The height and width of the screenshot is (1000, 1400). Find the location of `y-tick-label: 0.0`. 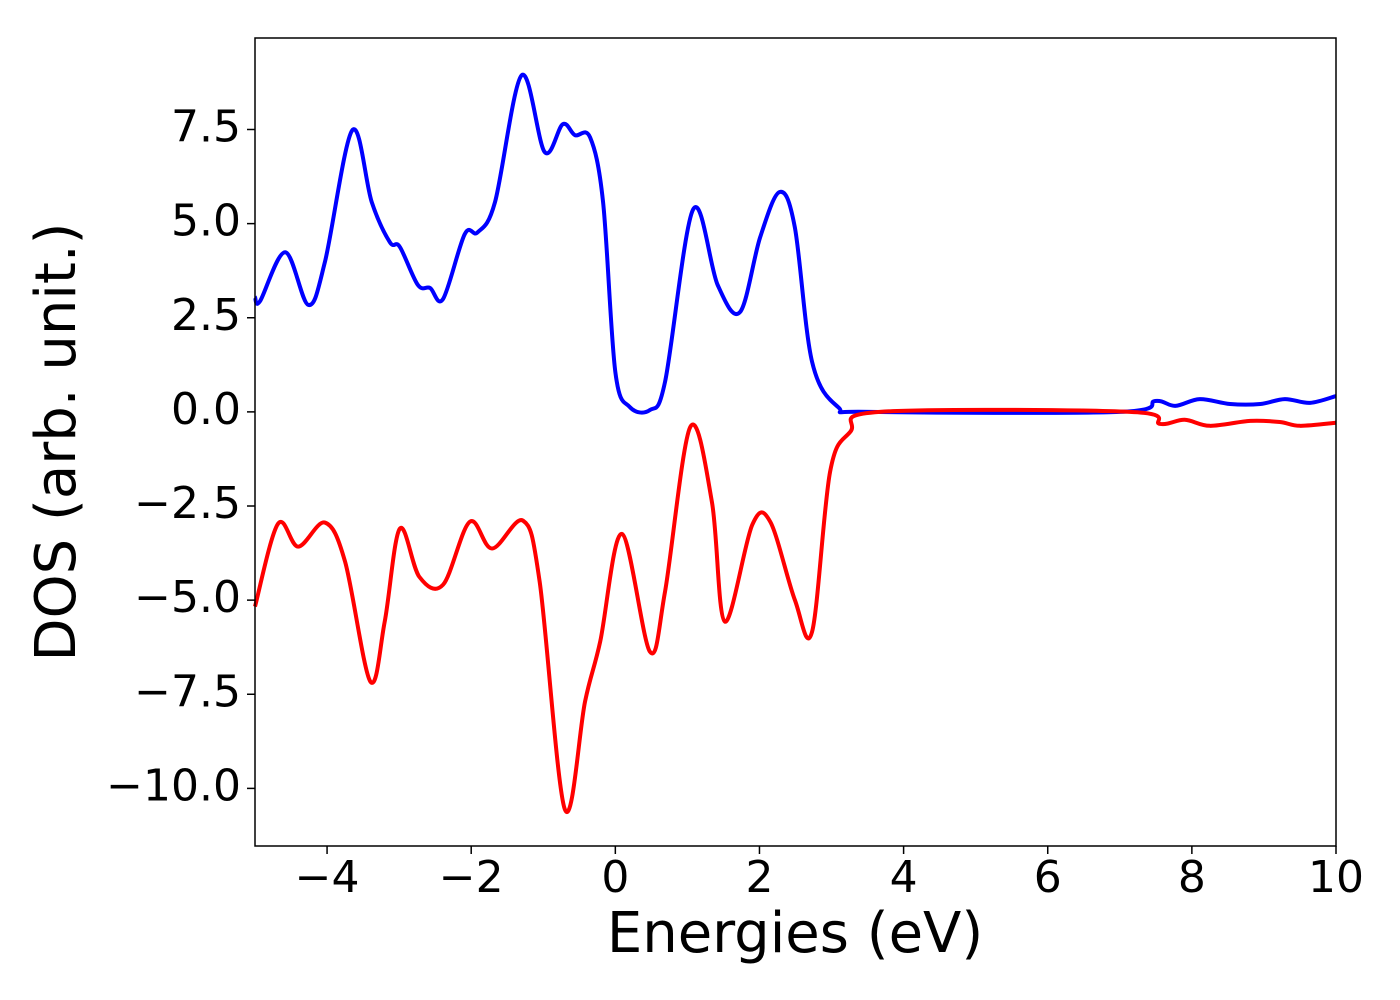

y-tick-label: 0.0 is located at coordinates (206, 409).